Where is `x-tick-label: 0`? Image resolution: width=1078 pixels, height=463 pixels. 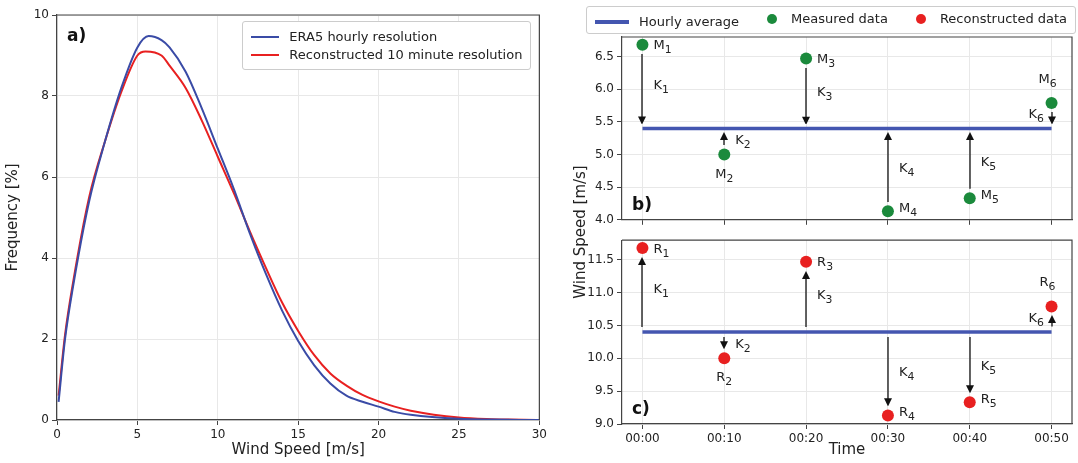
x-tick-label: 0 is located at coordinates (57, 434).